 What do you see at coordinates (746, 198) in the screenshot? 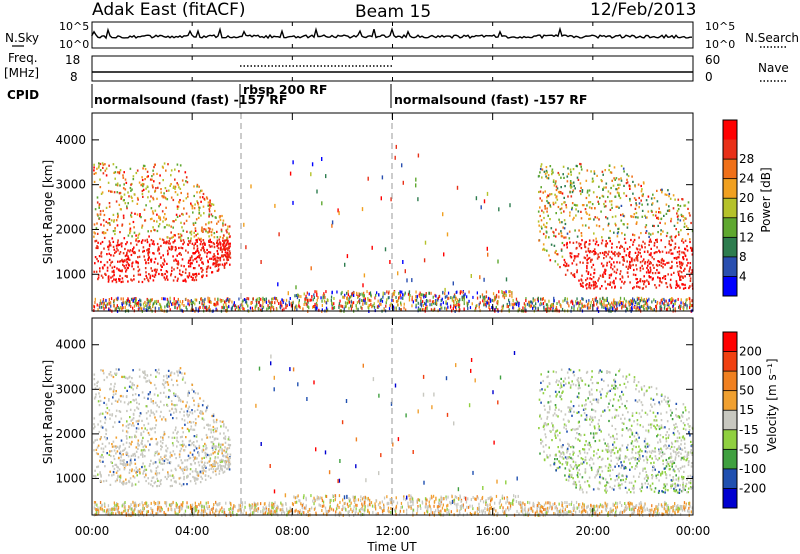
I see `colorbar-tick-label: 20` at bounding box center [746, 198].